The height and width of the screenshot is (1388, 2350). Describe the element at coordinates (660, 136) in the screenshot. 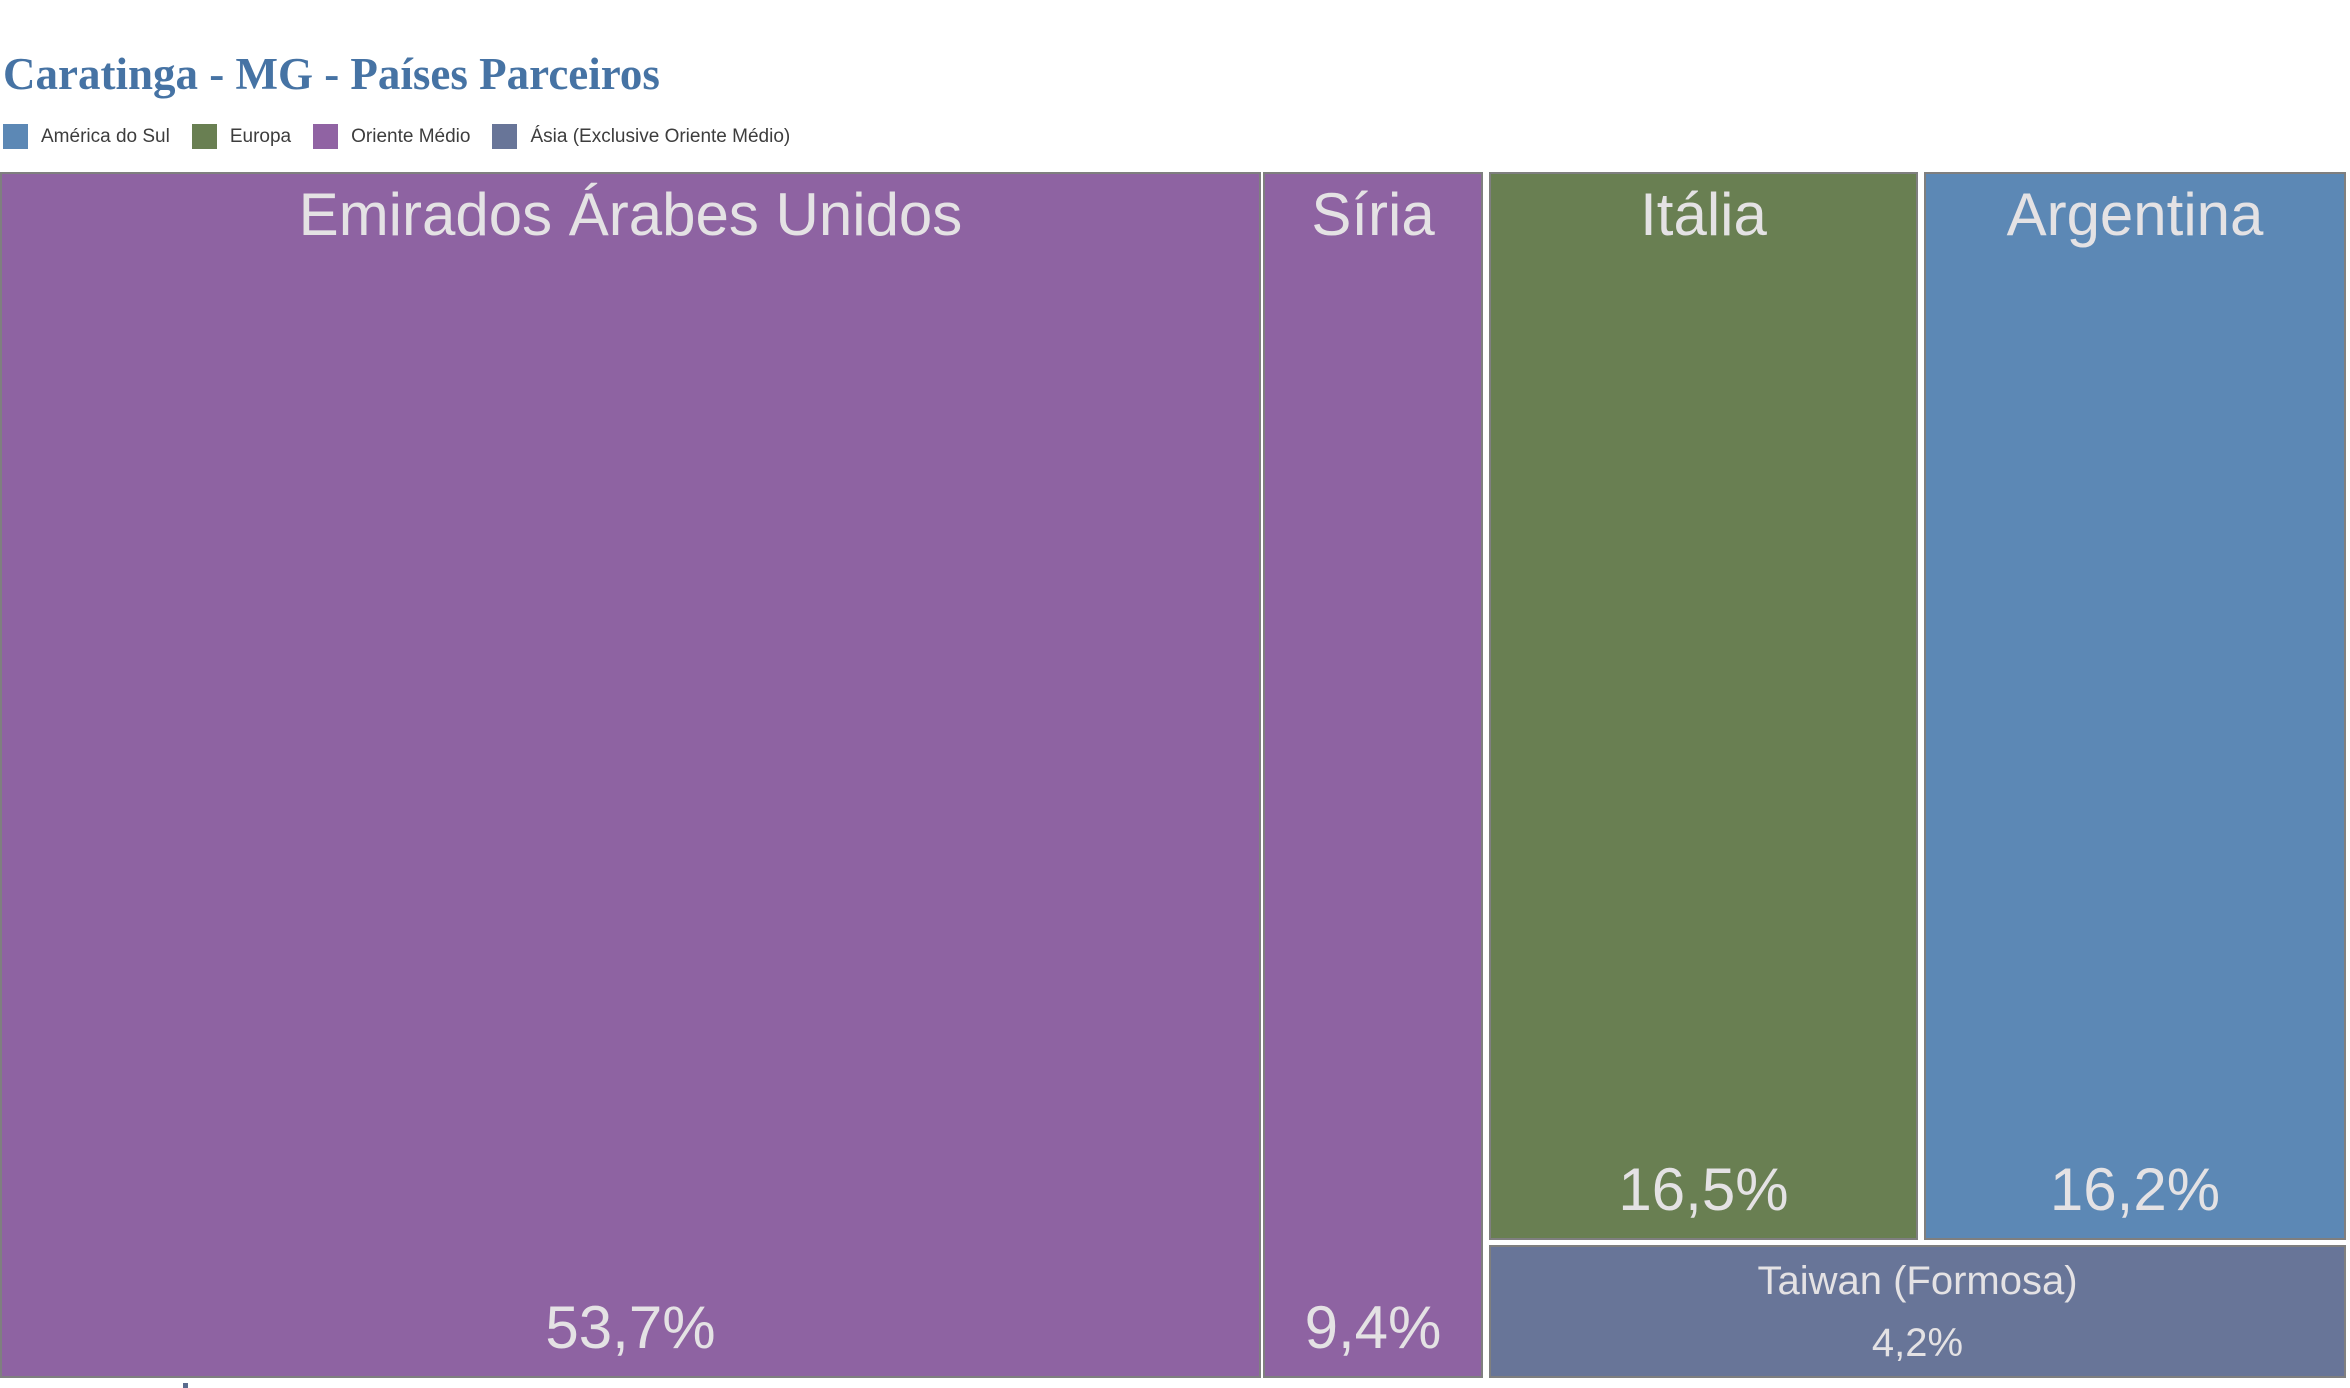

I see `legend-label: Ásia (Exclusive Oriente Médio)` at that location.